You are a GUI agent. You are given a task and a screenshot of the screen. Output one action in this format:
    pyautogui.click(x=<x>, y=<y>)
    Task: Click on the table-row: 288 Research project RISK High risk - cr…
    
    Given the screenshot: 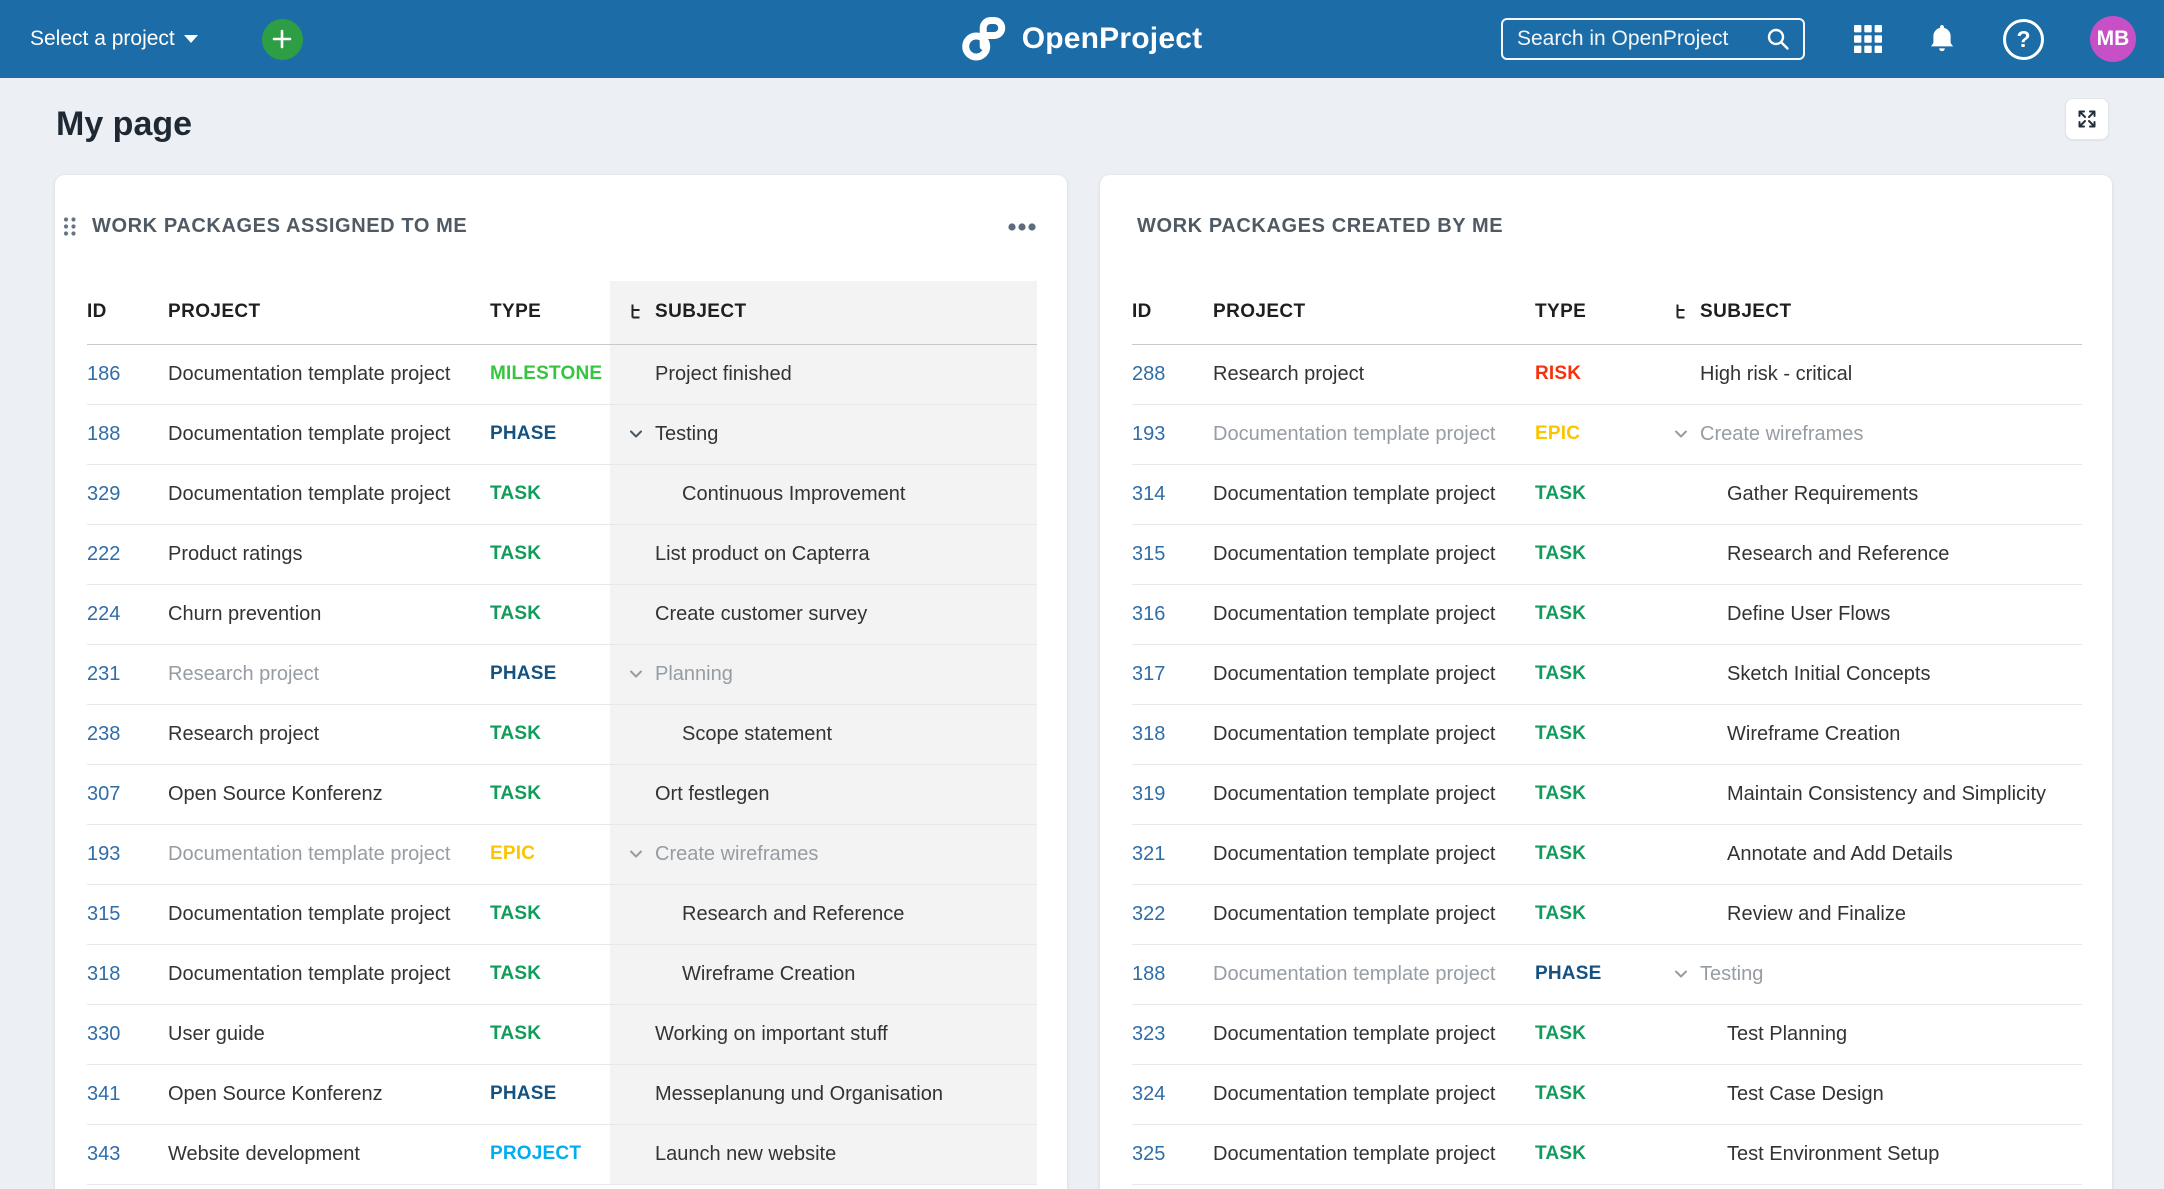 What is the action you would take?
    pyautogui.click(x=1607, y=374)
    